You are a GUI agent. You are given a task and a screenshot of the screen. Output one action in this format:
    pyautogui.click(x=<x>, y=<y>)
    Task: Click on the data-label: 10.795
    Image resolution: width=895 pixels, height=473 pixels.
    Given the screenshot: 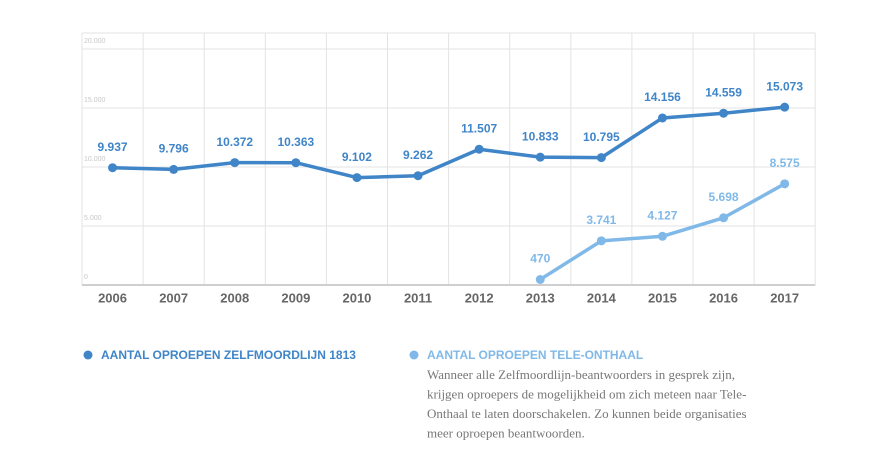 What is the action you would take?
    pyautogui.click(x=601, y=137)
    